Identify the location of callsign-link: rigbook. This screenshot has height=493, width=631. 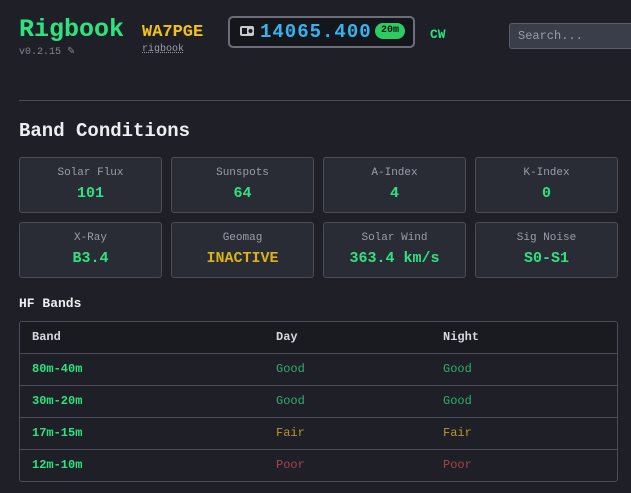
(163, 49).